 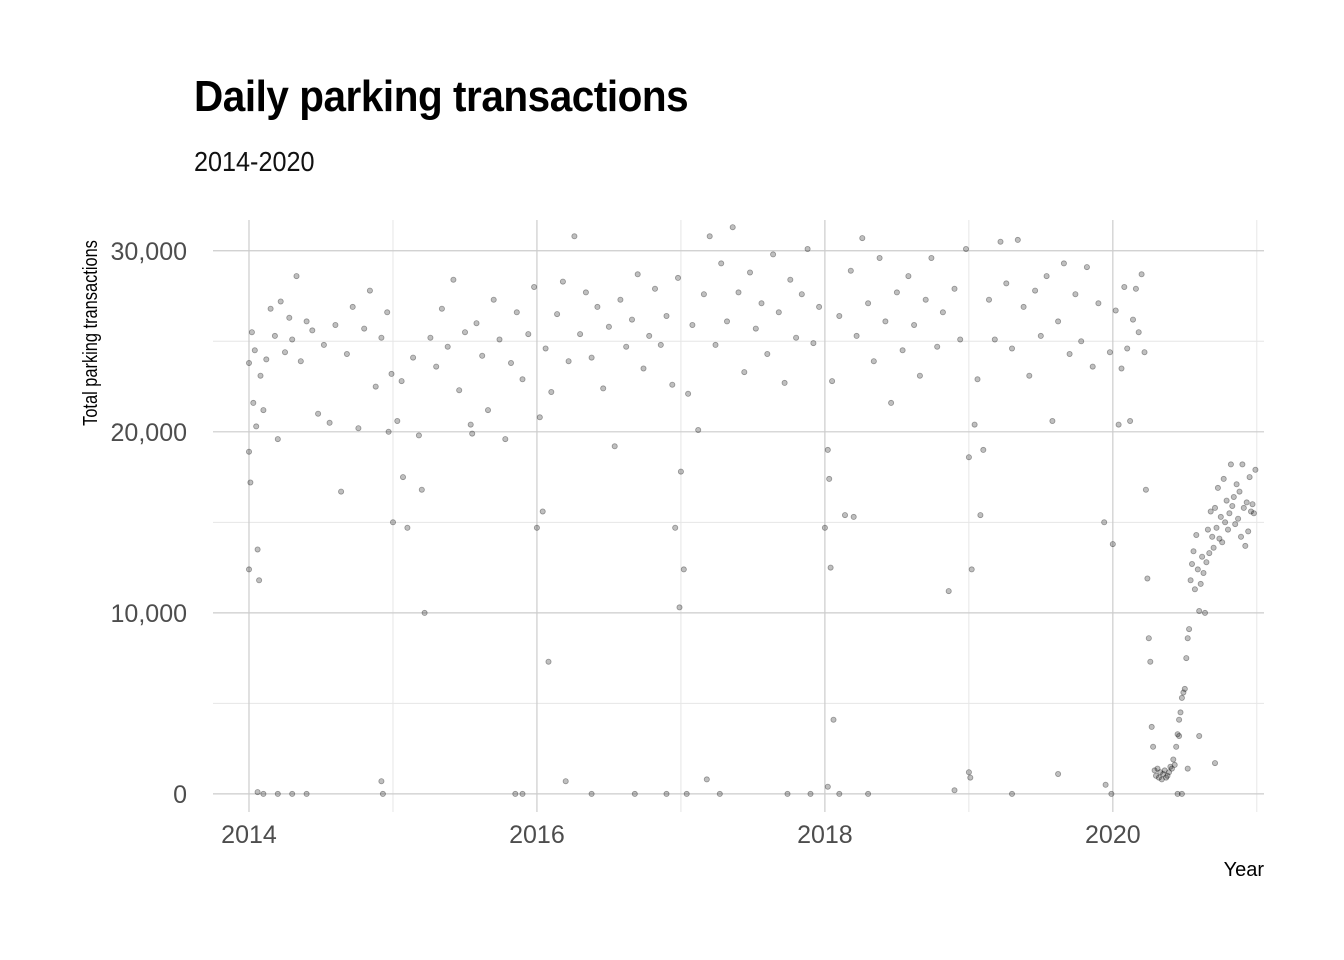 What do you see at coordinates (680, 835) in the screenshot?
I see `x-axis-ticks: 2014 2016 2018 2020` at bounding box center [680, 835].